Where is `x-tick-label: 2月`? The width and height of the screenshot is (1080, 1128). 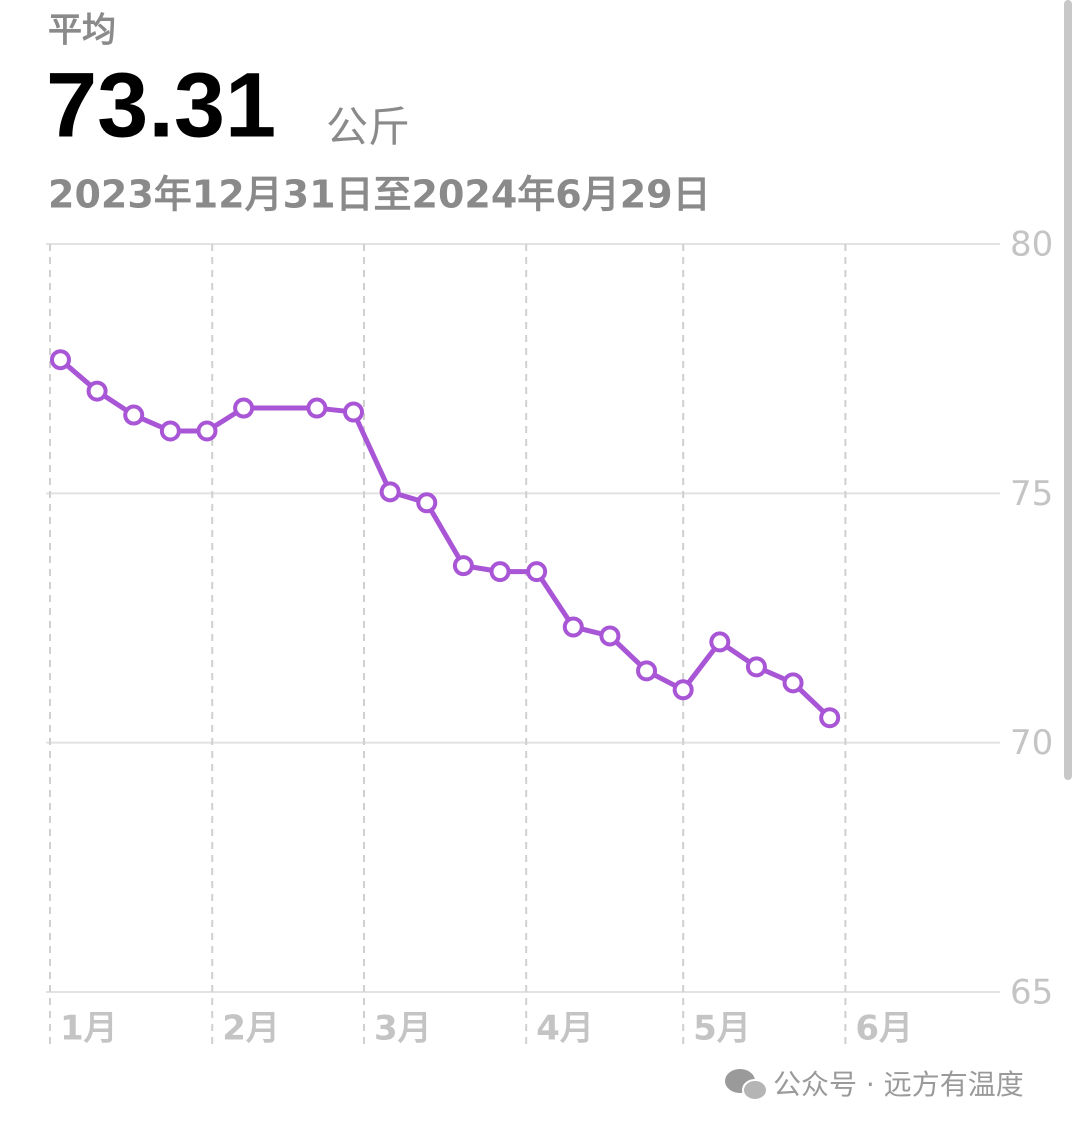 x-tick-label: 2月 is located at coordinates (251, 1029).